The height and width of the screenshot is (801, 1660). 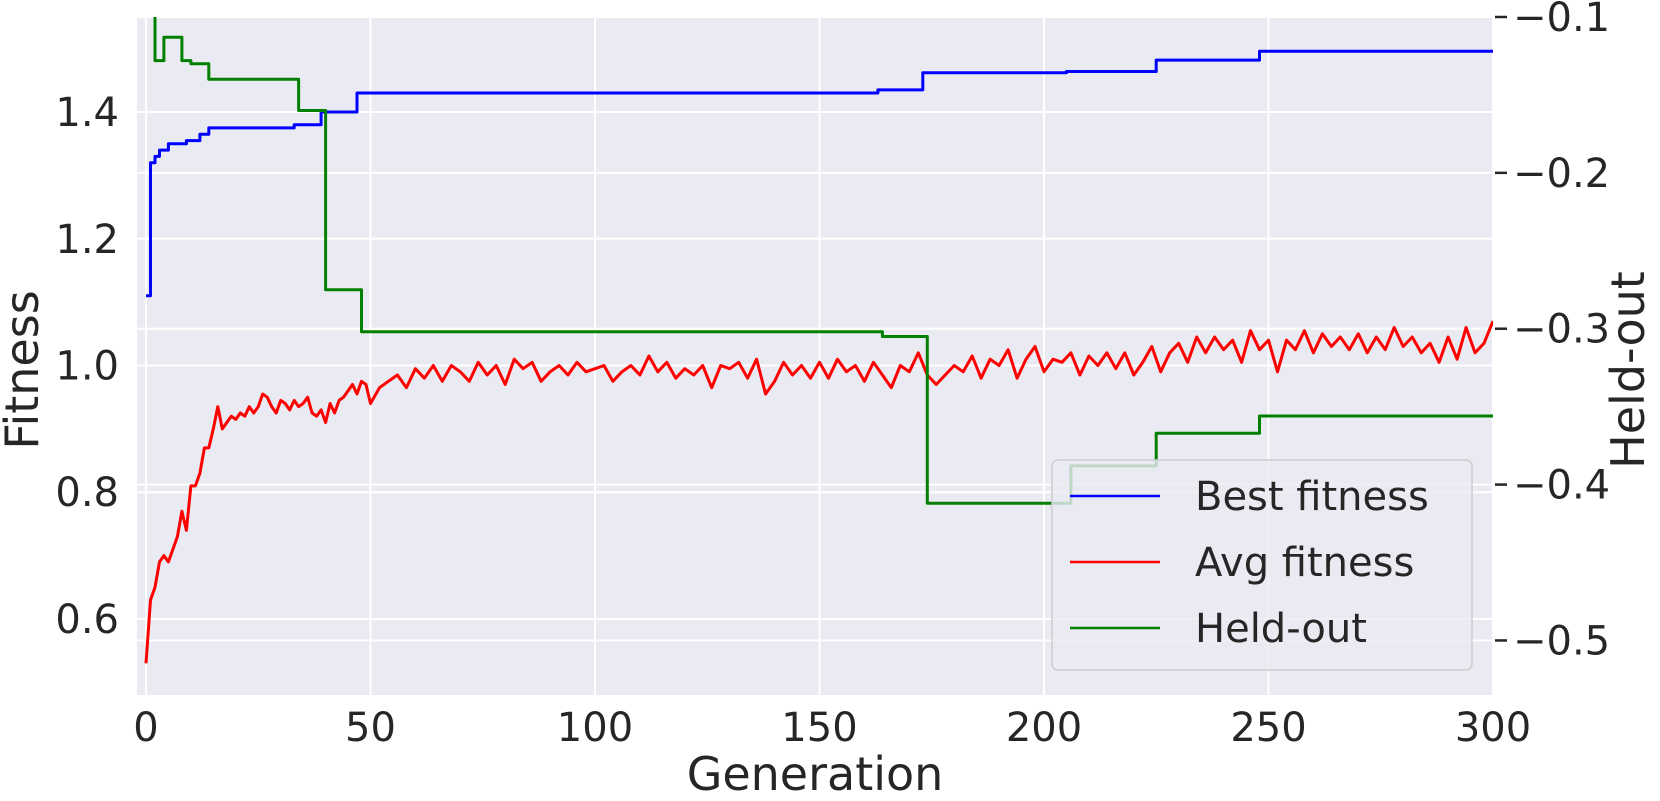 What do you see at coordinates (370, 728) in the screenshot?
I see `x-tick-label: 50` at bounding box center [370, 728].